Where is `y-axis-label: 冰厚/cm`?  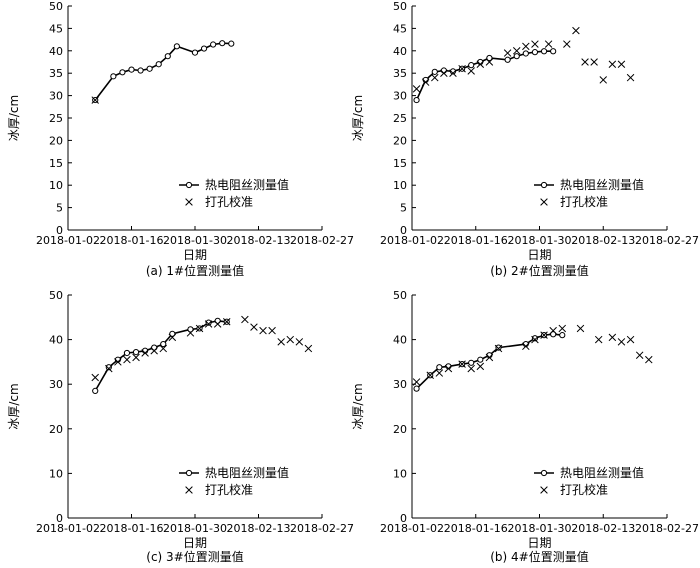 y-axis-label: 冰厚/cm is located at coordinates (358, 406).